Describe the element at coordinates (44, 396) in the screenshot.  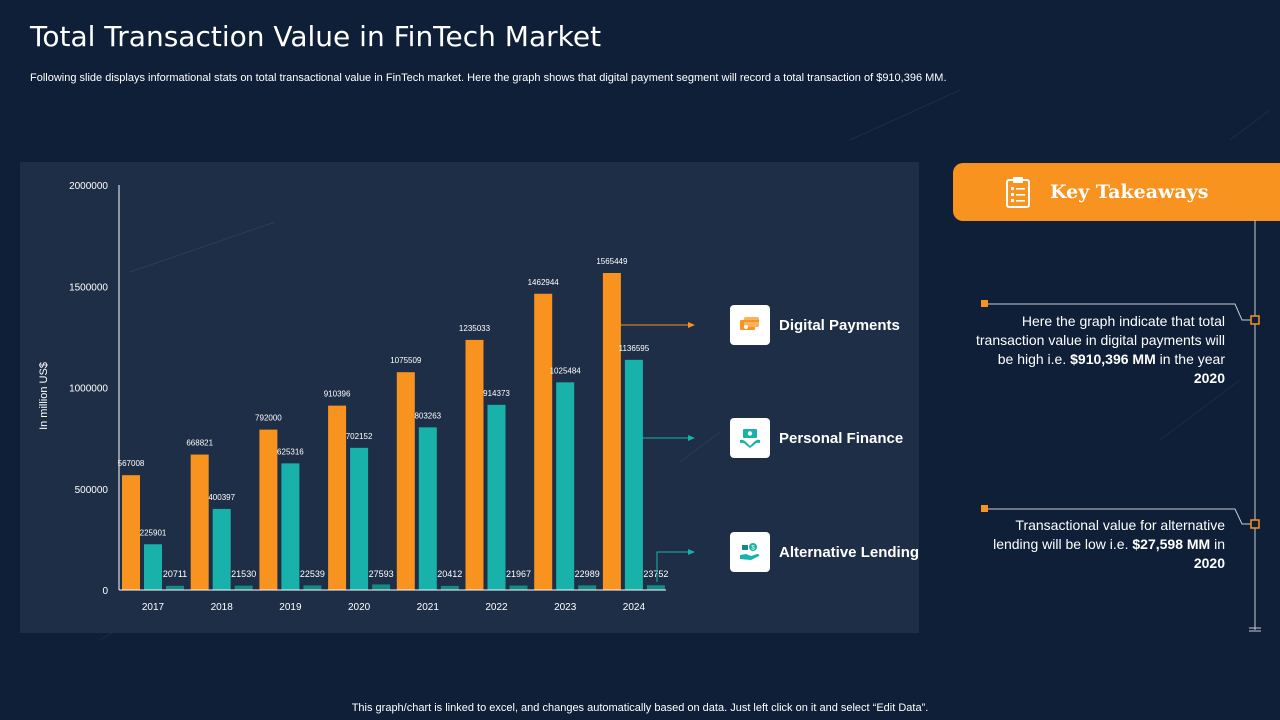
I see `y-axis-label: In million US$` at that location.